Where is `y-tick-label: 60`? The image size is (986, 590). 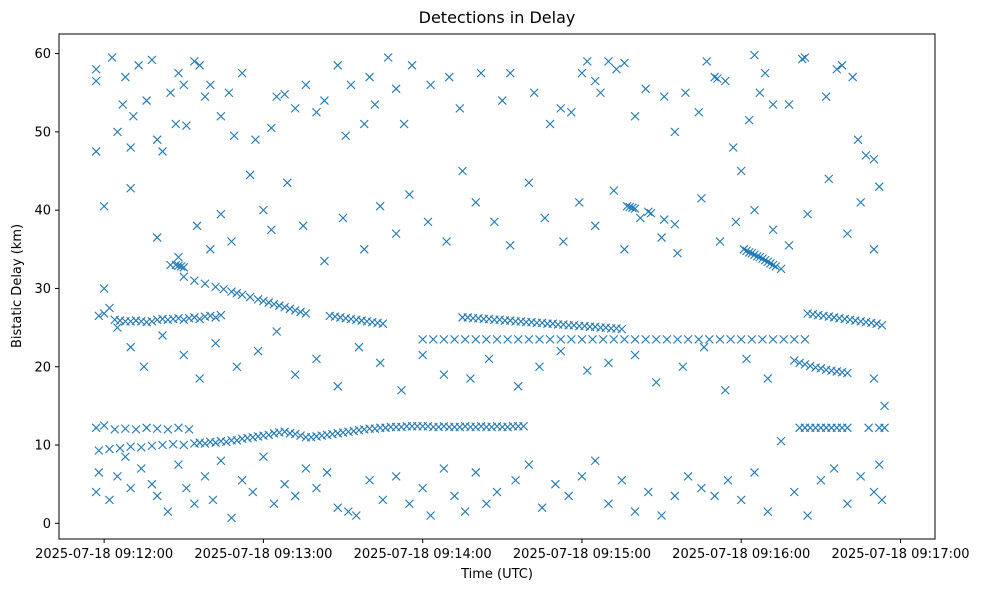
y-tick-label: 60 is located at coordinates (42, 54).